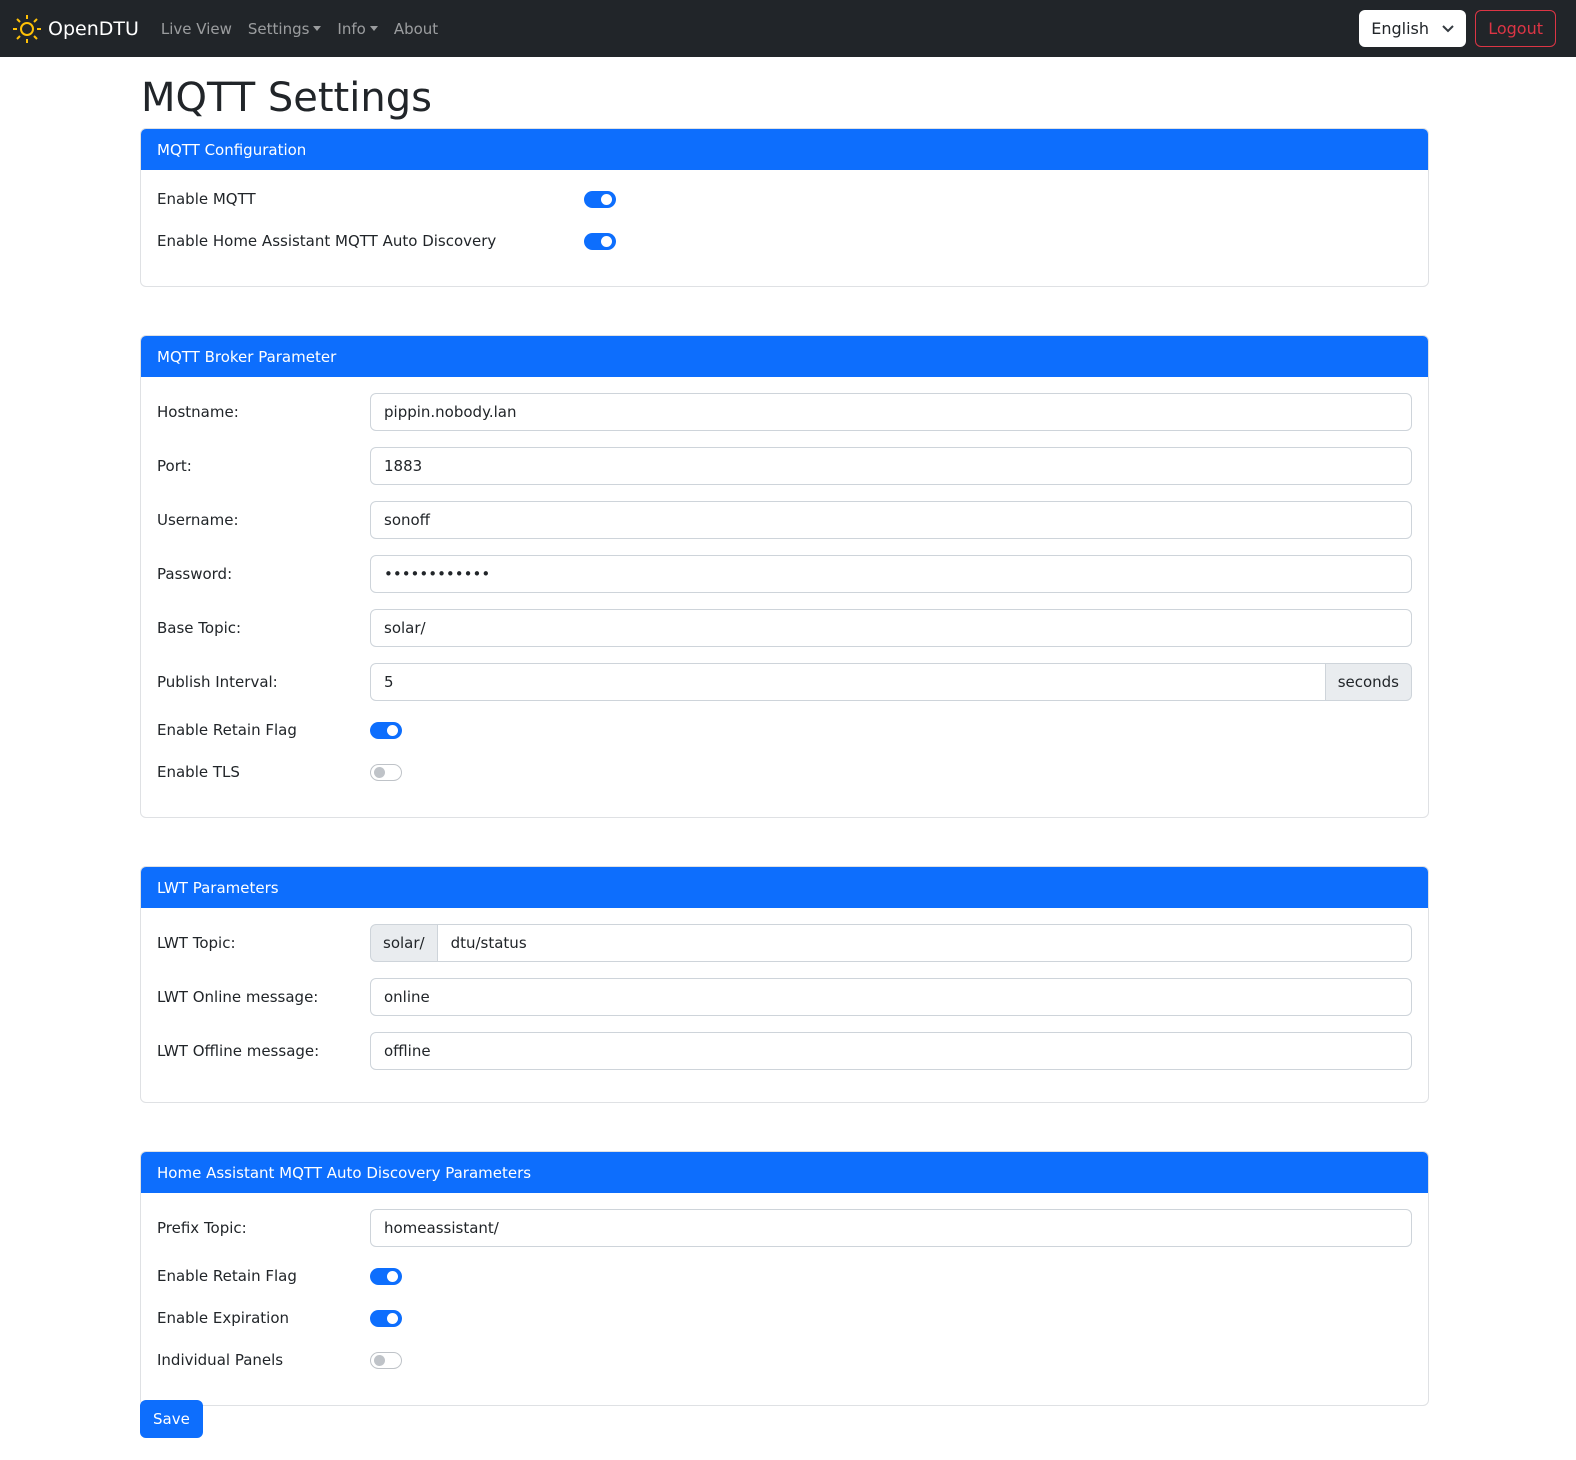 The height and width of the screenshot is (1460, 1576). I want to click on nav-live-view: Live View, so click(196, 28).